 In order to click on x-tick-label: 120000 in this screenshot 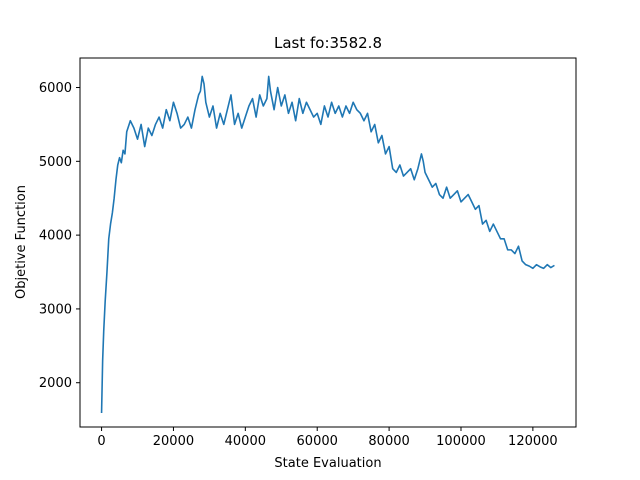, I will do `click(533, 441)`.